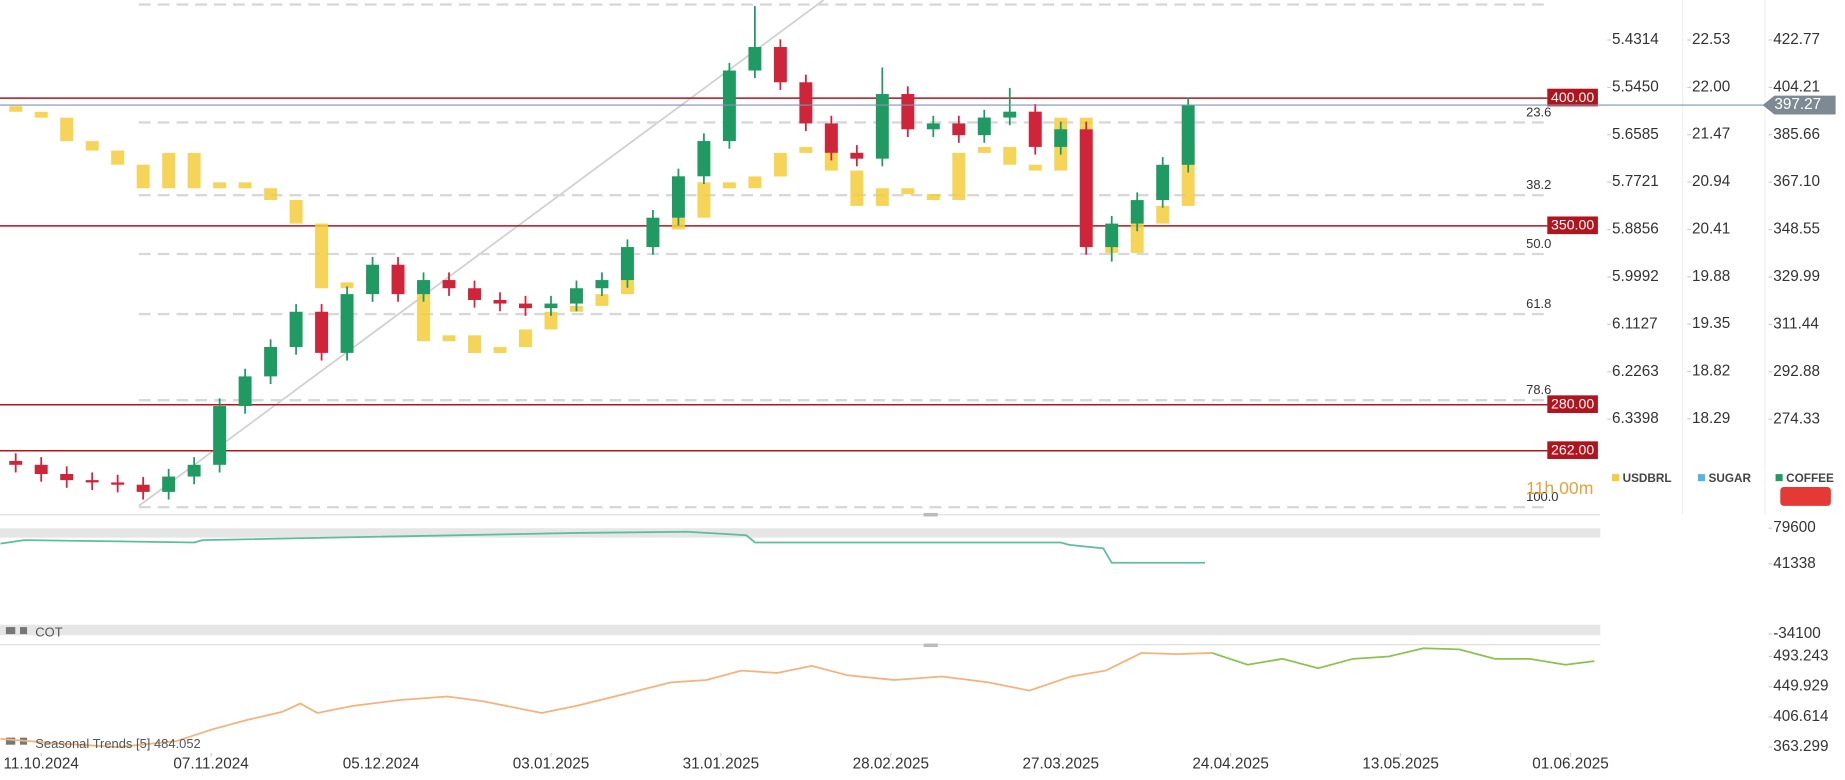 This screenshot has height=780, width=1845. What do you see at coordinates (1711, 134) in the screenshot?
I see `y-tick-label: 21.47` at bounding box center [1711, 134].